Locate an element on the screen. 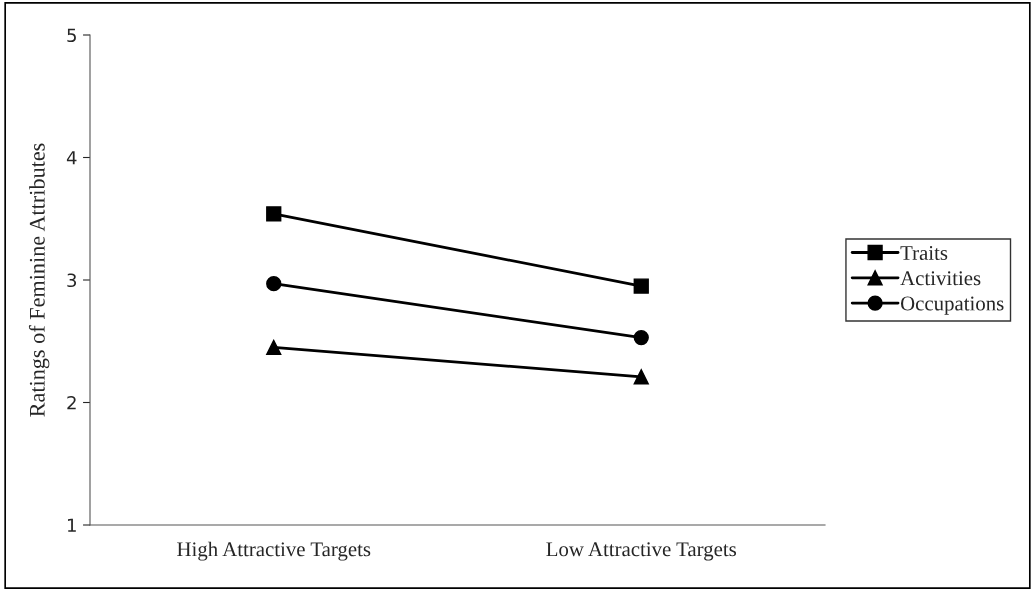  legend-label: Activities is located at coordinates (940, 278).